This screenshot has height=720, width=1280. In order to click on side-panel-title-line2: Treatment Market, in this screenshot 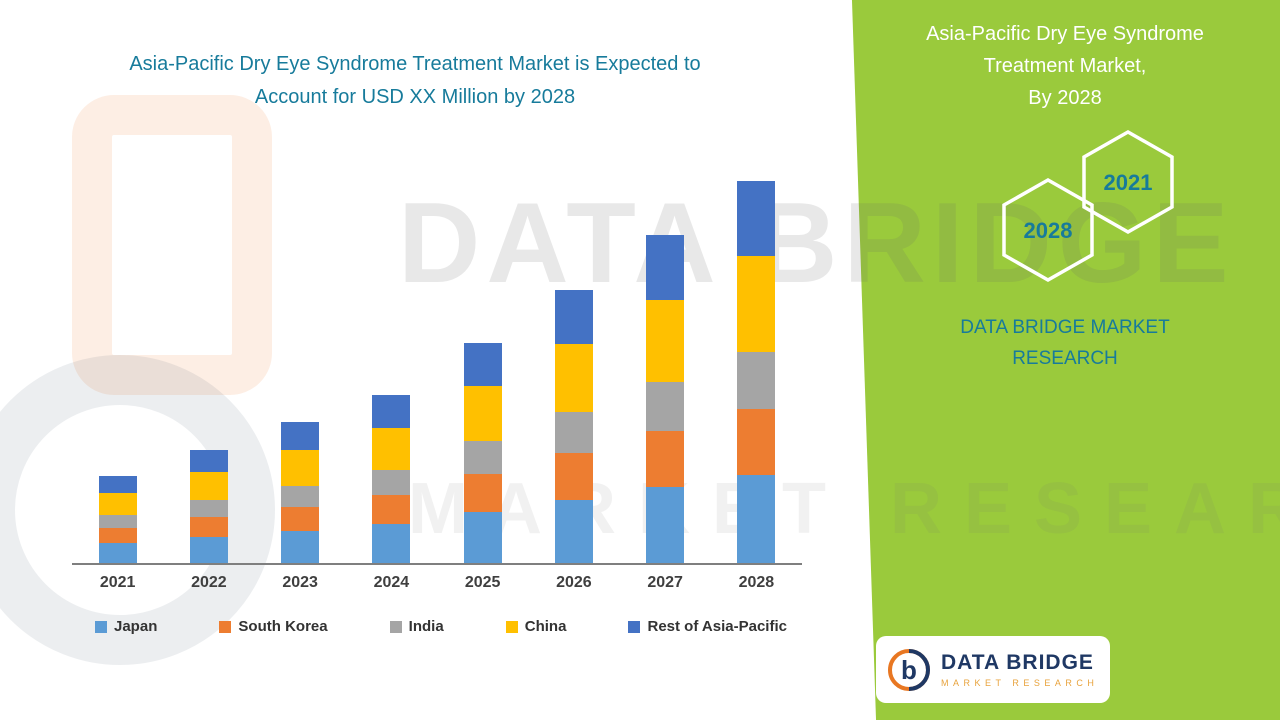, I will do `click(1065, 66)`.